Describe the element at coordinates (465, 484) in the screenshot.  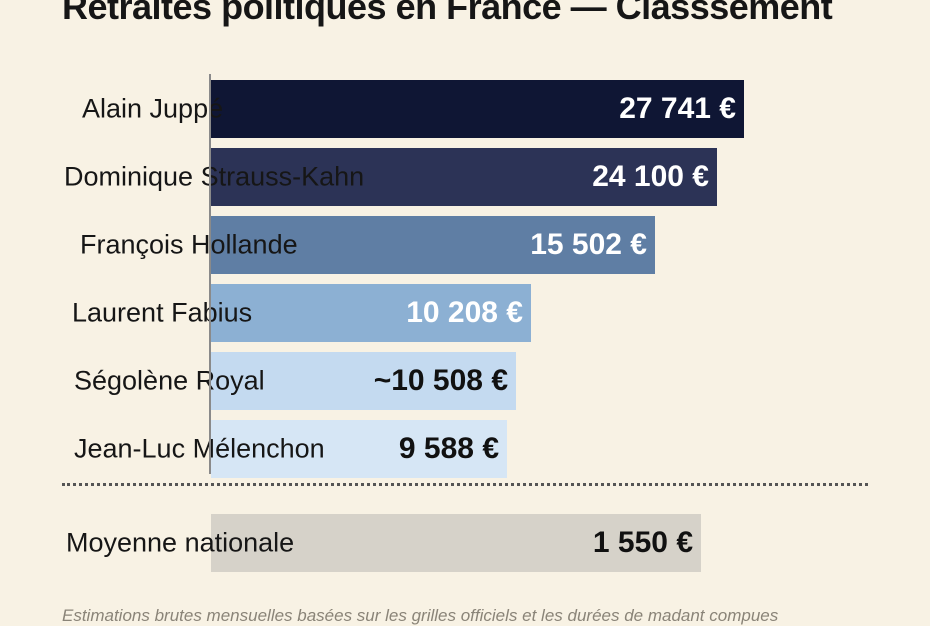
I see `dotted-divider` at that location.